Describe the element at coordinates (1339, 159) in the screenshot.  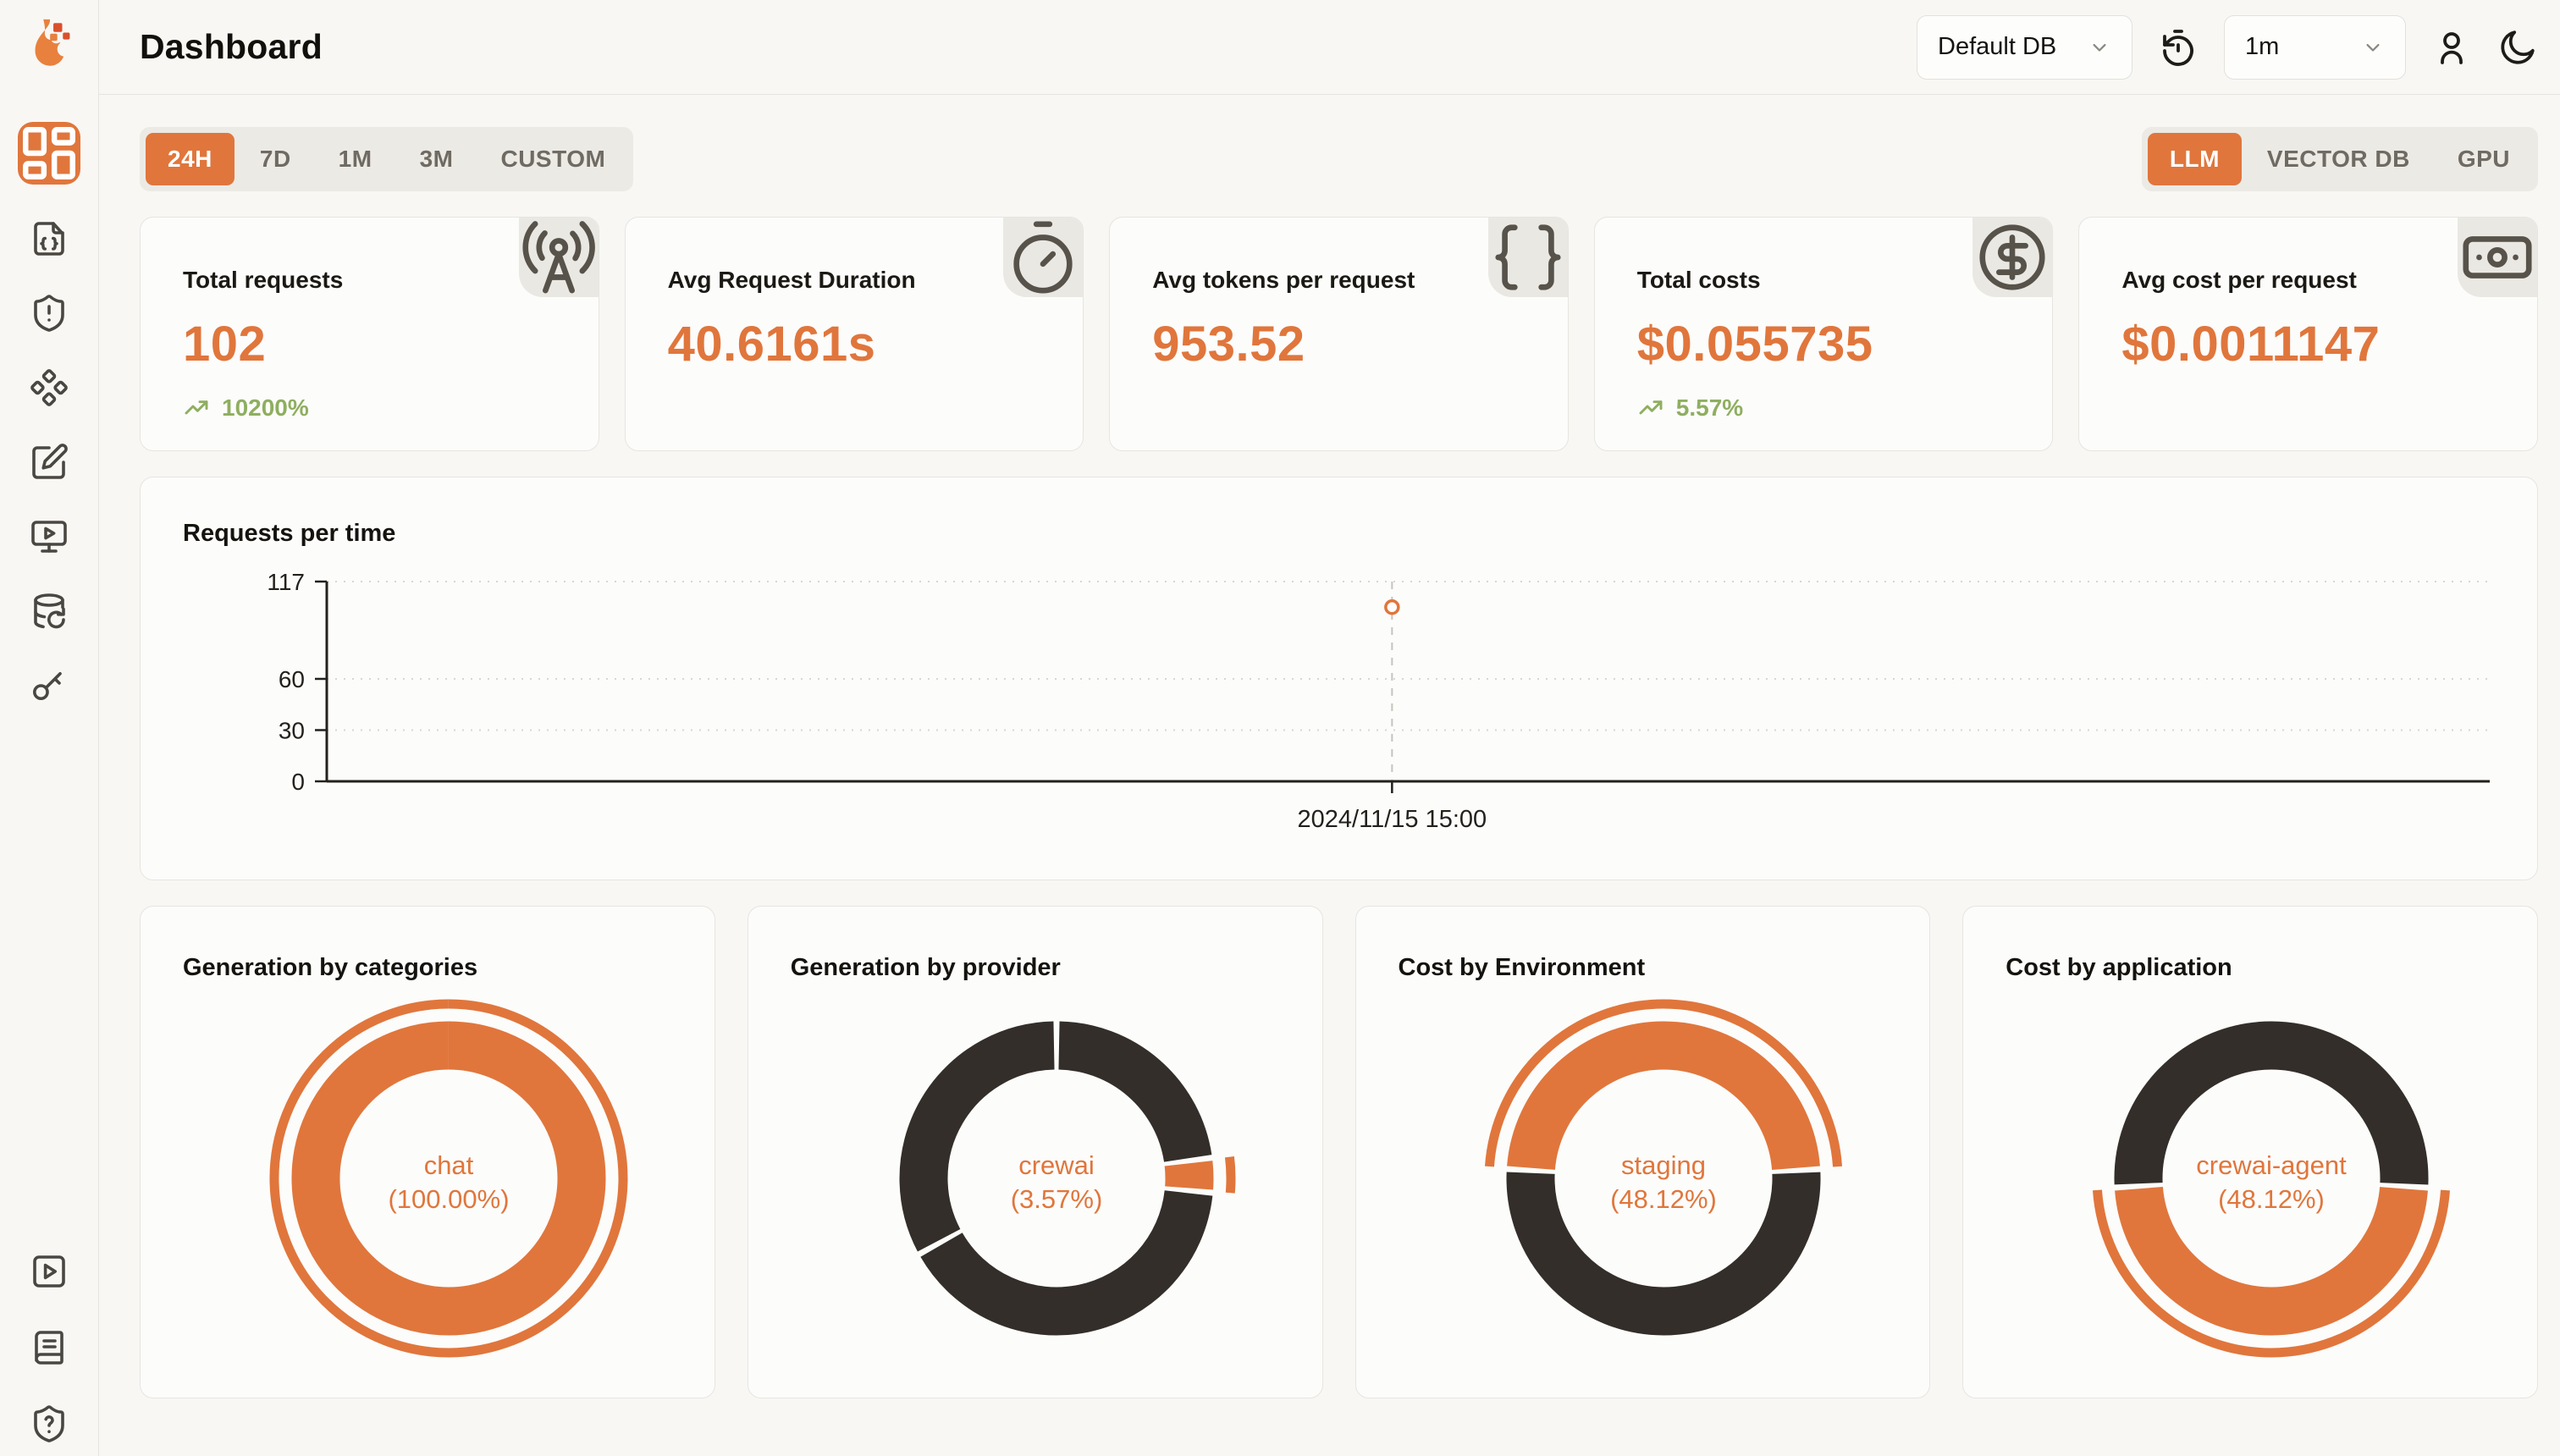
I see `tabs-row: 24H 7D 1M 3M CUSTOM LLM VECTOR DB GPU` at that location.